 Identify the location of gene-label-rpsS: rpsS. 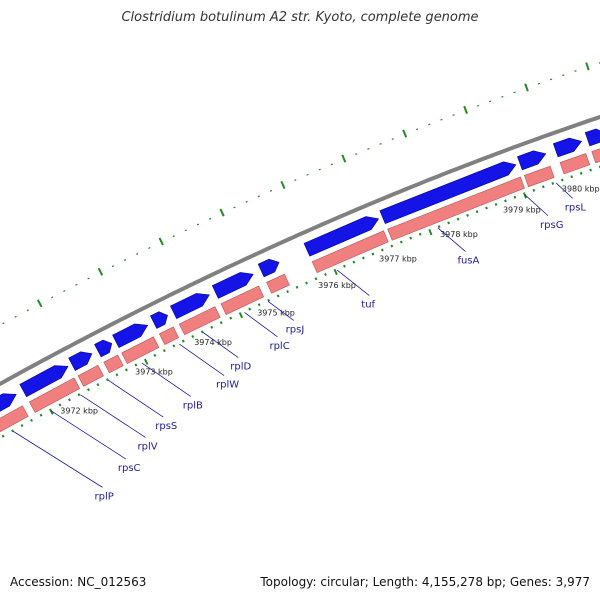
(166, 426).